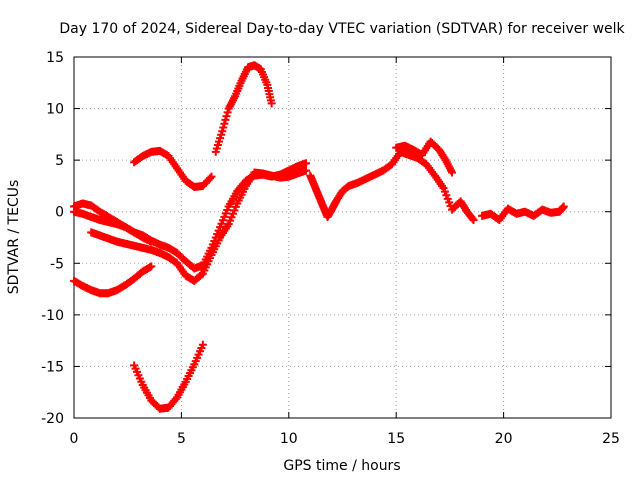 The image size is (640, 480). I want to click on y-tick-label: -15, so click(52, 367).